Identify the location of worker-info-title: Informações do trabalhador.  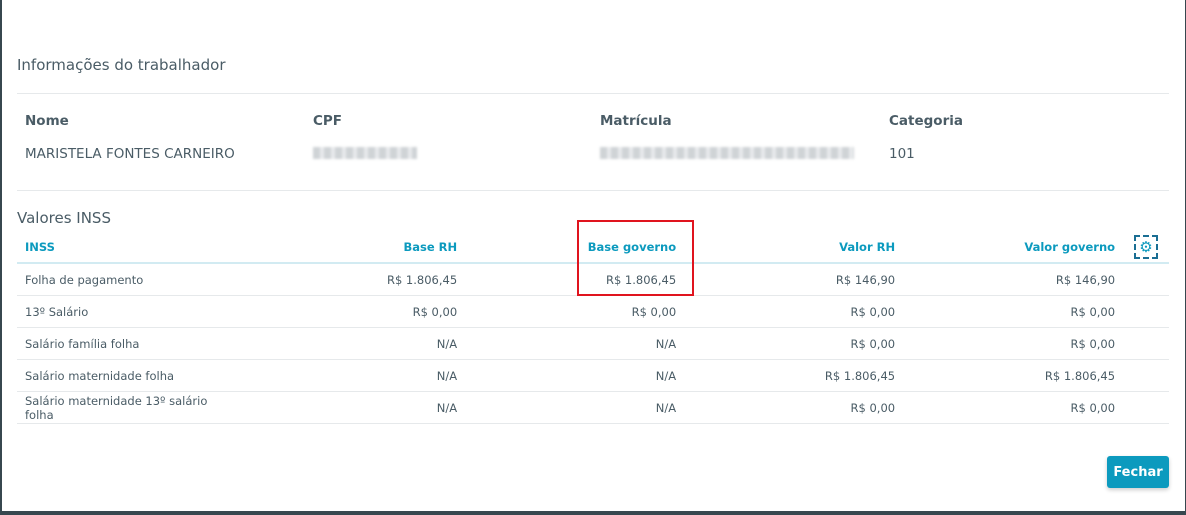
(121, 65).